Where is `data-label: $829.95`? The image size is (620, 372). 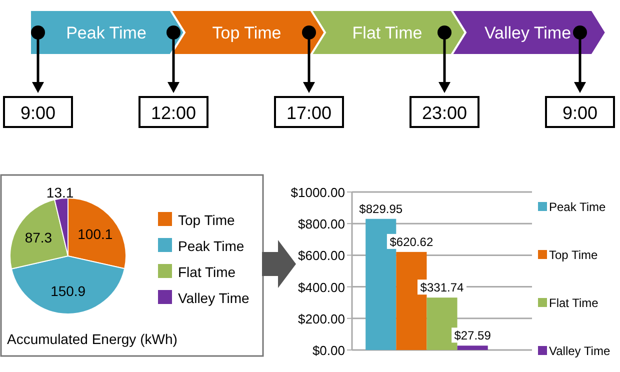
data-label: $829.95 is located at coordinates (381, 209).